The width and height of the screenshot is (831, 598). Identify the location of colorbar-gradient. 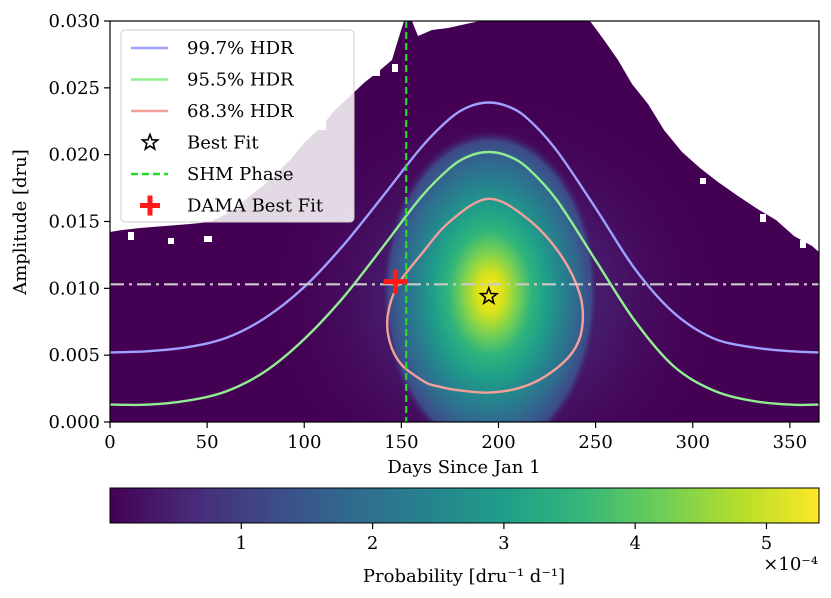
(464, 505).